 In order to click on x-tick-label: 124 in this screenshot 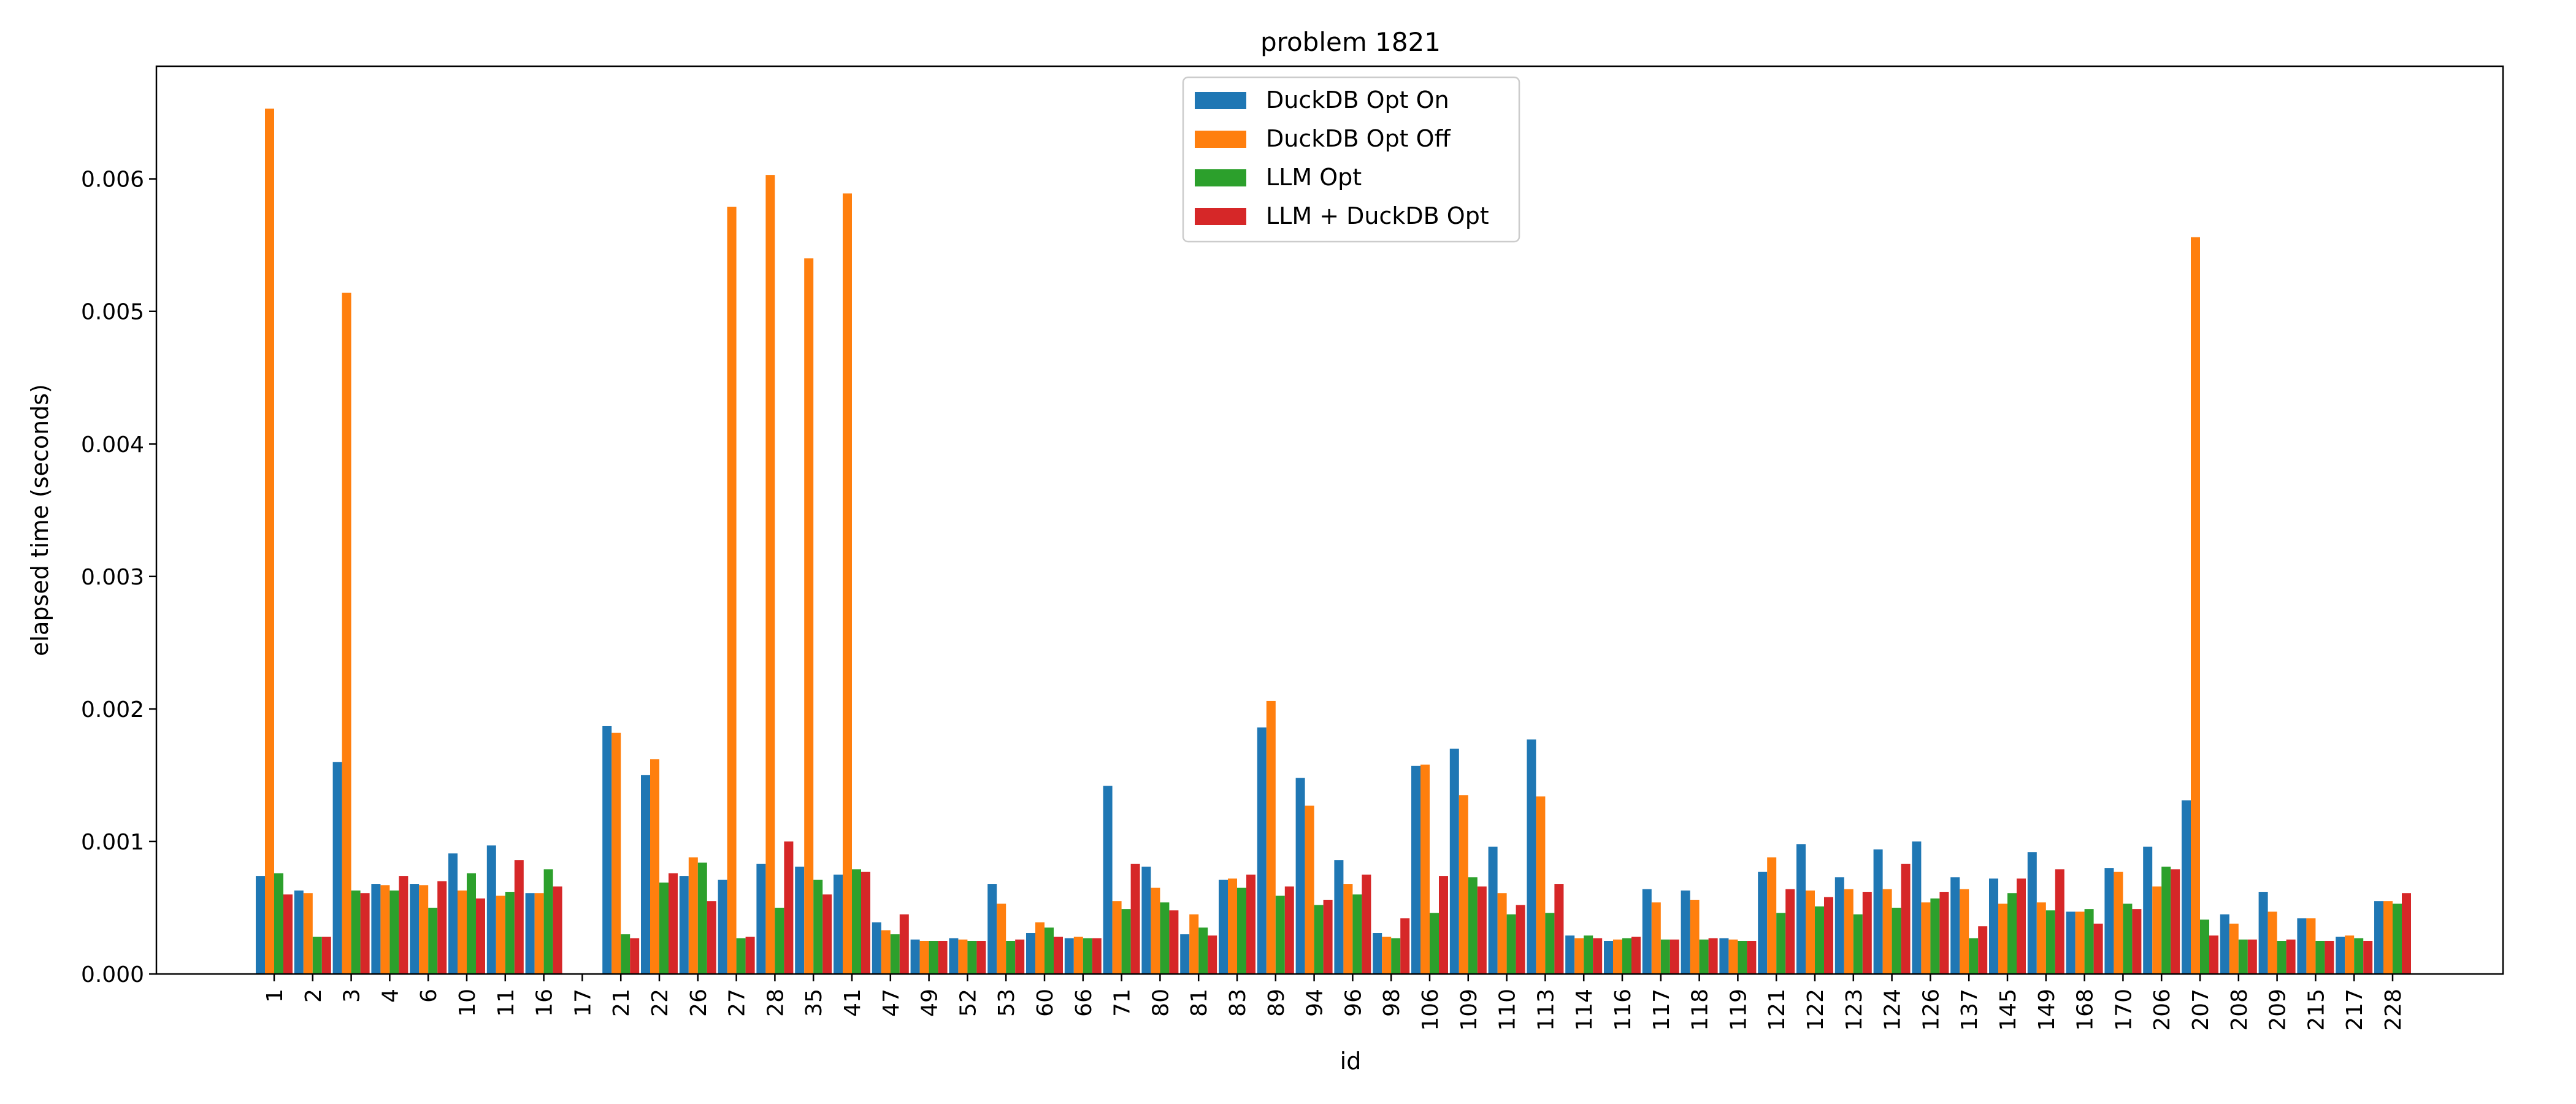, I will do `click(1893, 1010)`.